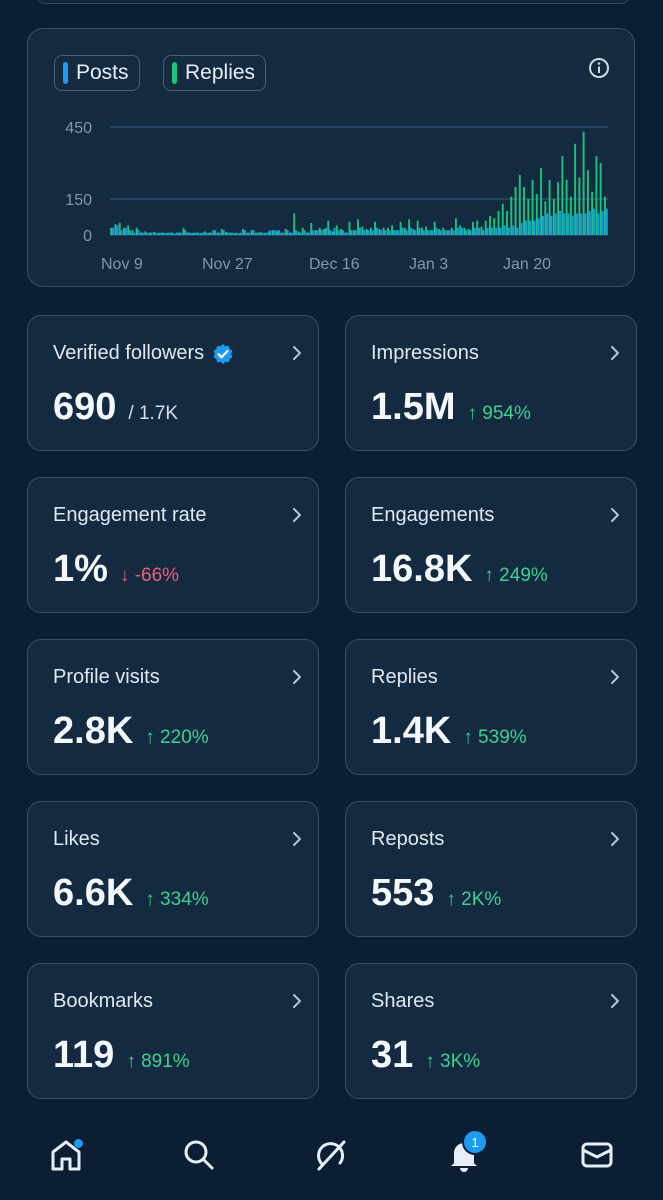  What do you see at coordinates (475, 1142) in the screenshot?
I see `notification-count-badge: 1` at bounding box center [475, 1142].